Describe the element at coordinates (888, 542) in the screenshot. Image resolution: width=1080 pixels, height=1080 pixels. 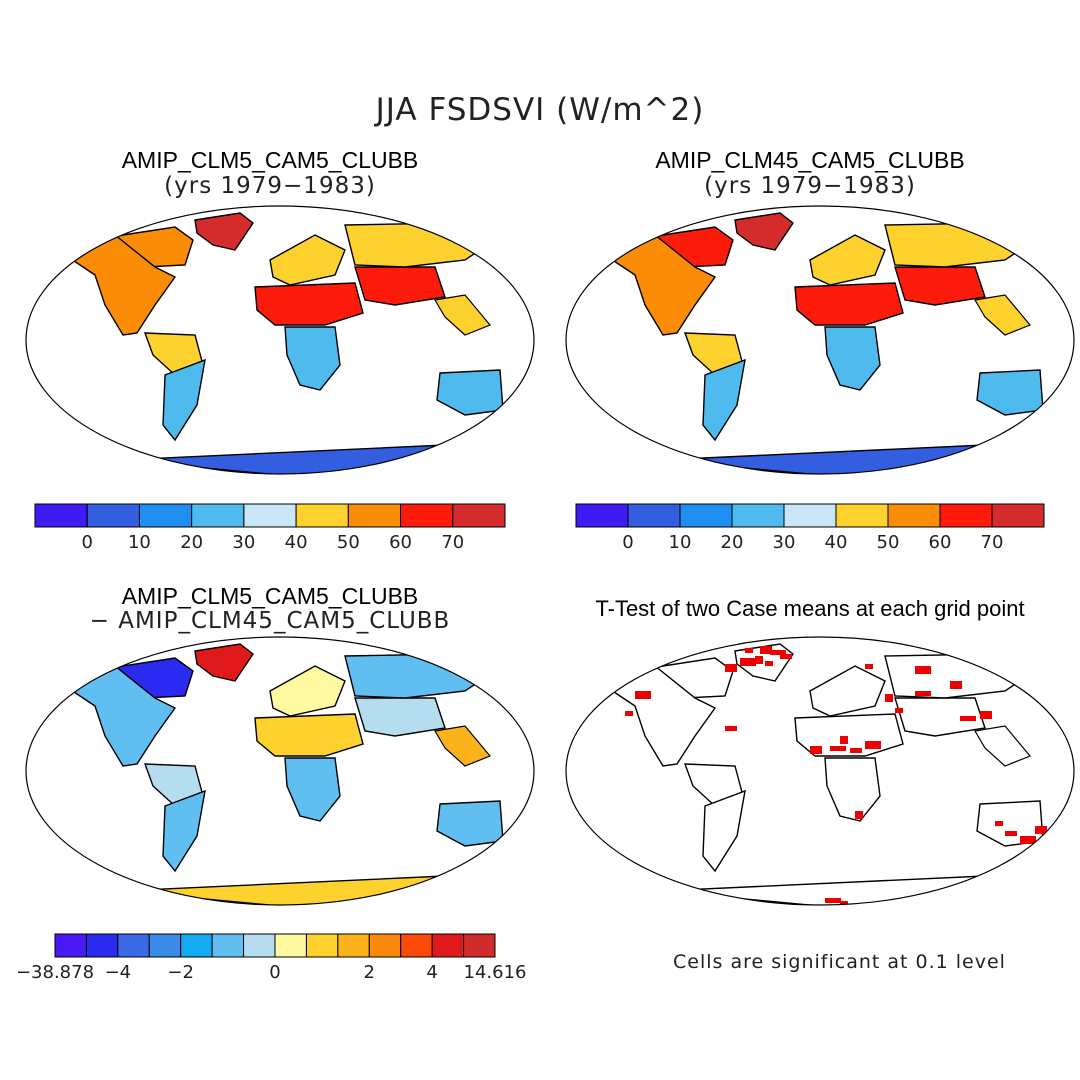
I see `colorbar-tick-label: 50` at that location.